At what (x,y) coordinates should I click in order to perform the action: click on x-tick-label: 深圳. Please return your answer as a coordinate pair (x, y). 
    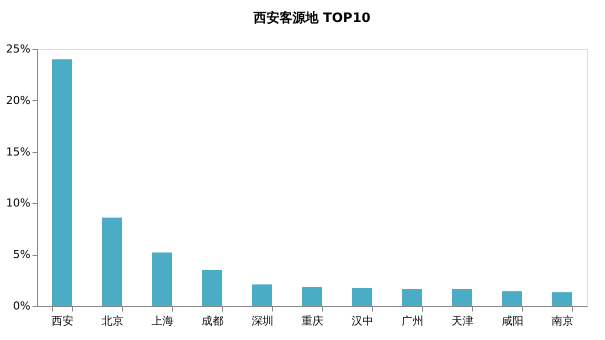
    Looking at the image, I should click on (263, 321).